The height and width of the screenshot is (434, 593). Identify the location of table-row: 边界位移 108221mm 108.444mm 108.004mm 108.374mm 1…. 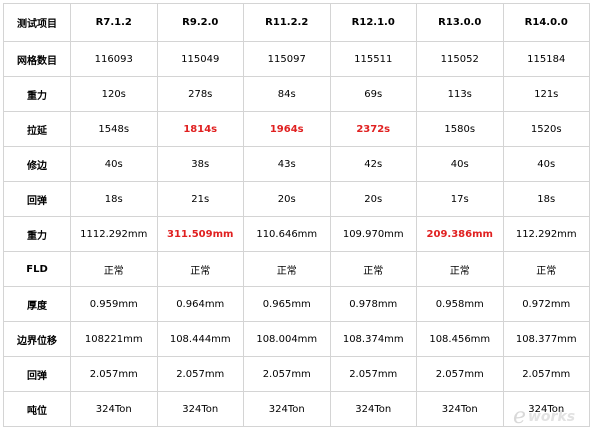
(296, 339).